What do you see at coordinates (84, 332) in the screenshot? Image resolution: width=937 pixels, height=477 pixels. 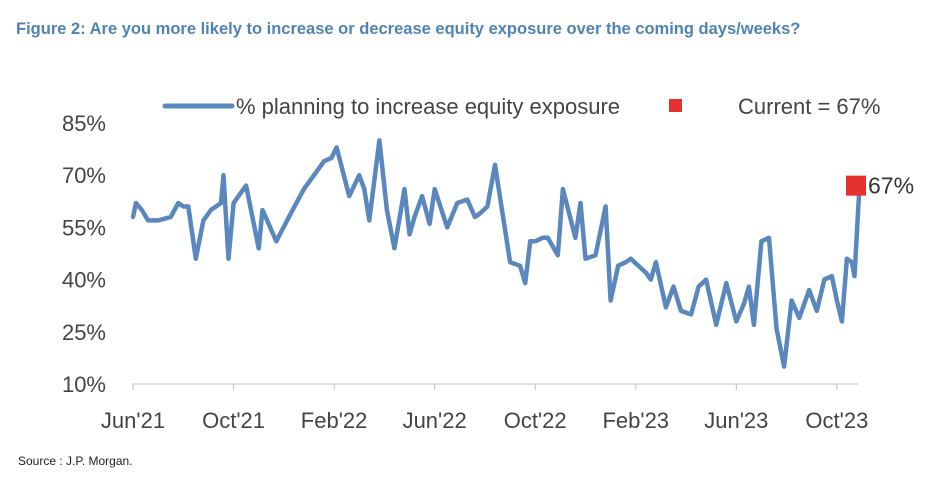 I see `y-tick-label: 25%` at bounding box center [84, 332].